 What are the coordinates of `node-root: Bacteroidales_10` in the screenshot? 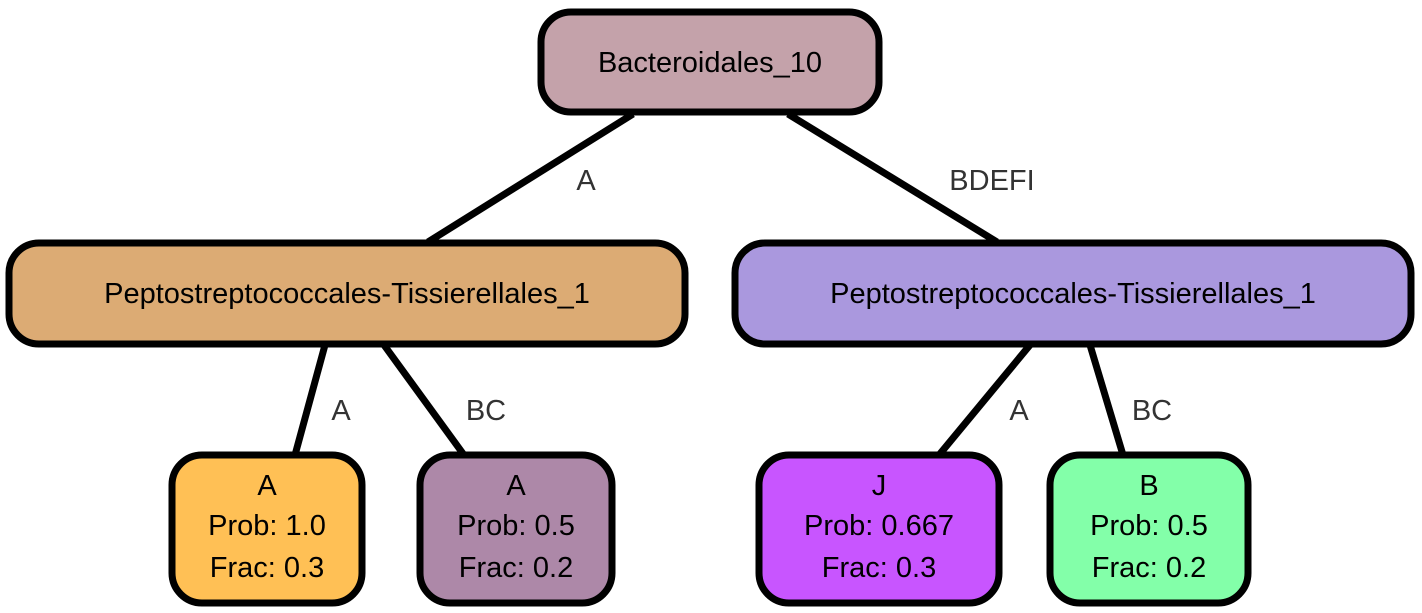 It's located at (710, 62).